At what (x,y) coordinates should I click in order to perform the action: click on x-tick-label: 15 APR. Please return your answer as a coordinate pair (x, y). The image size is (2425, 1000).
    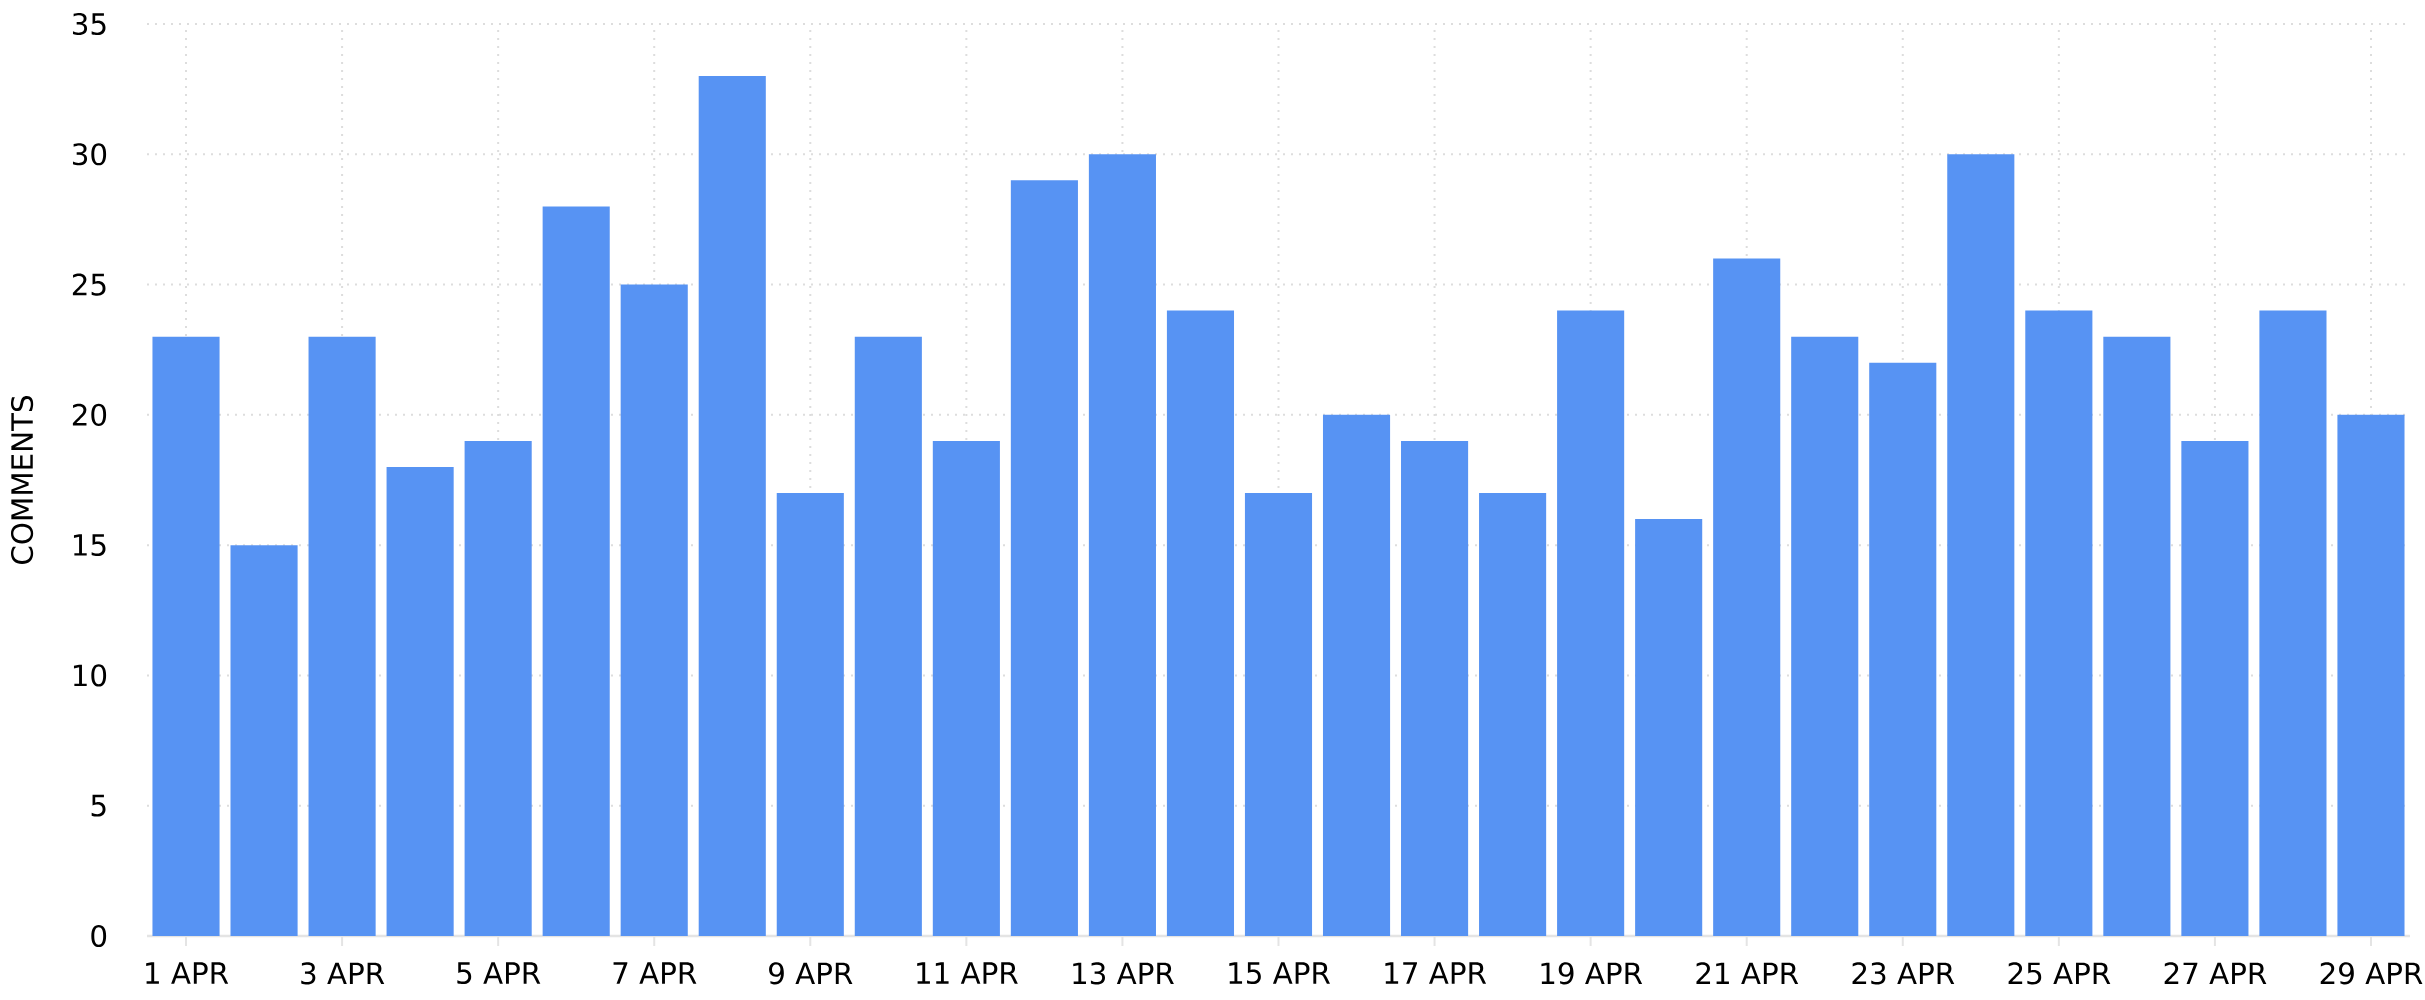
    Looking at the image, I should click on (1279, 973).